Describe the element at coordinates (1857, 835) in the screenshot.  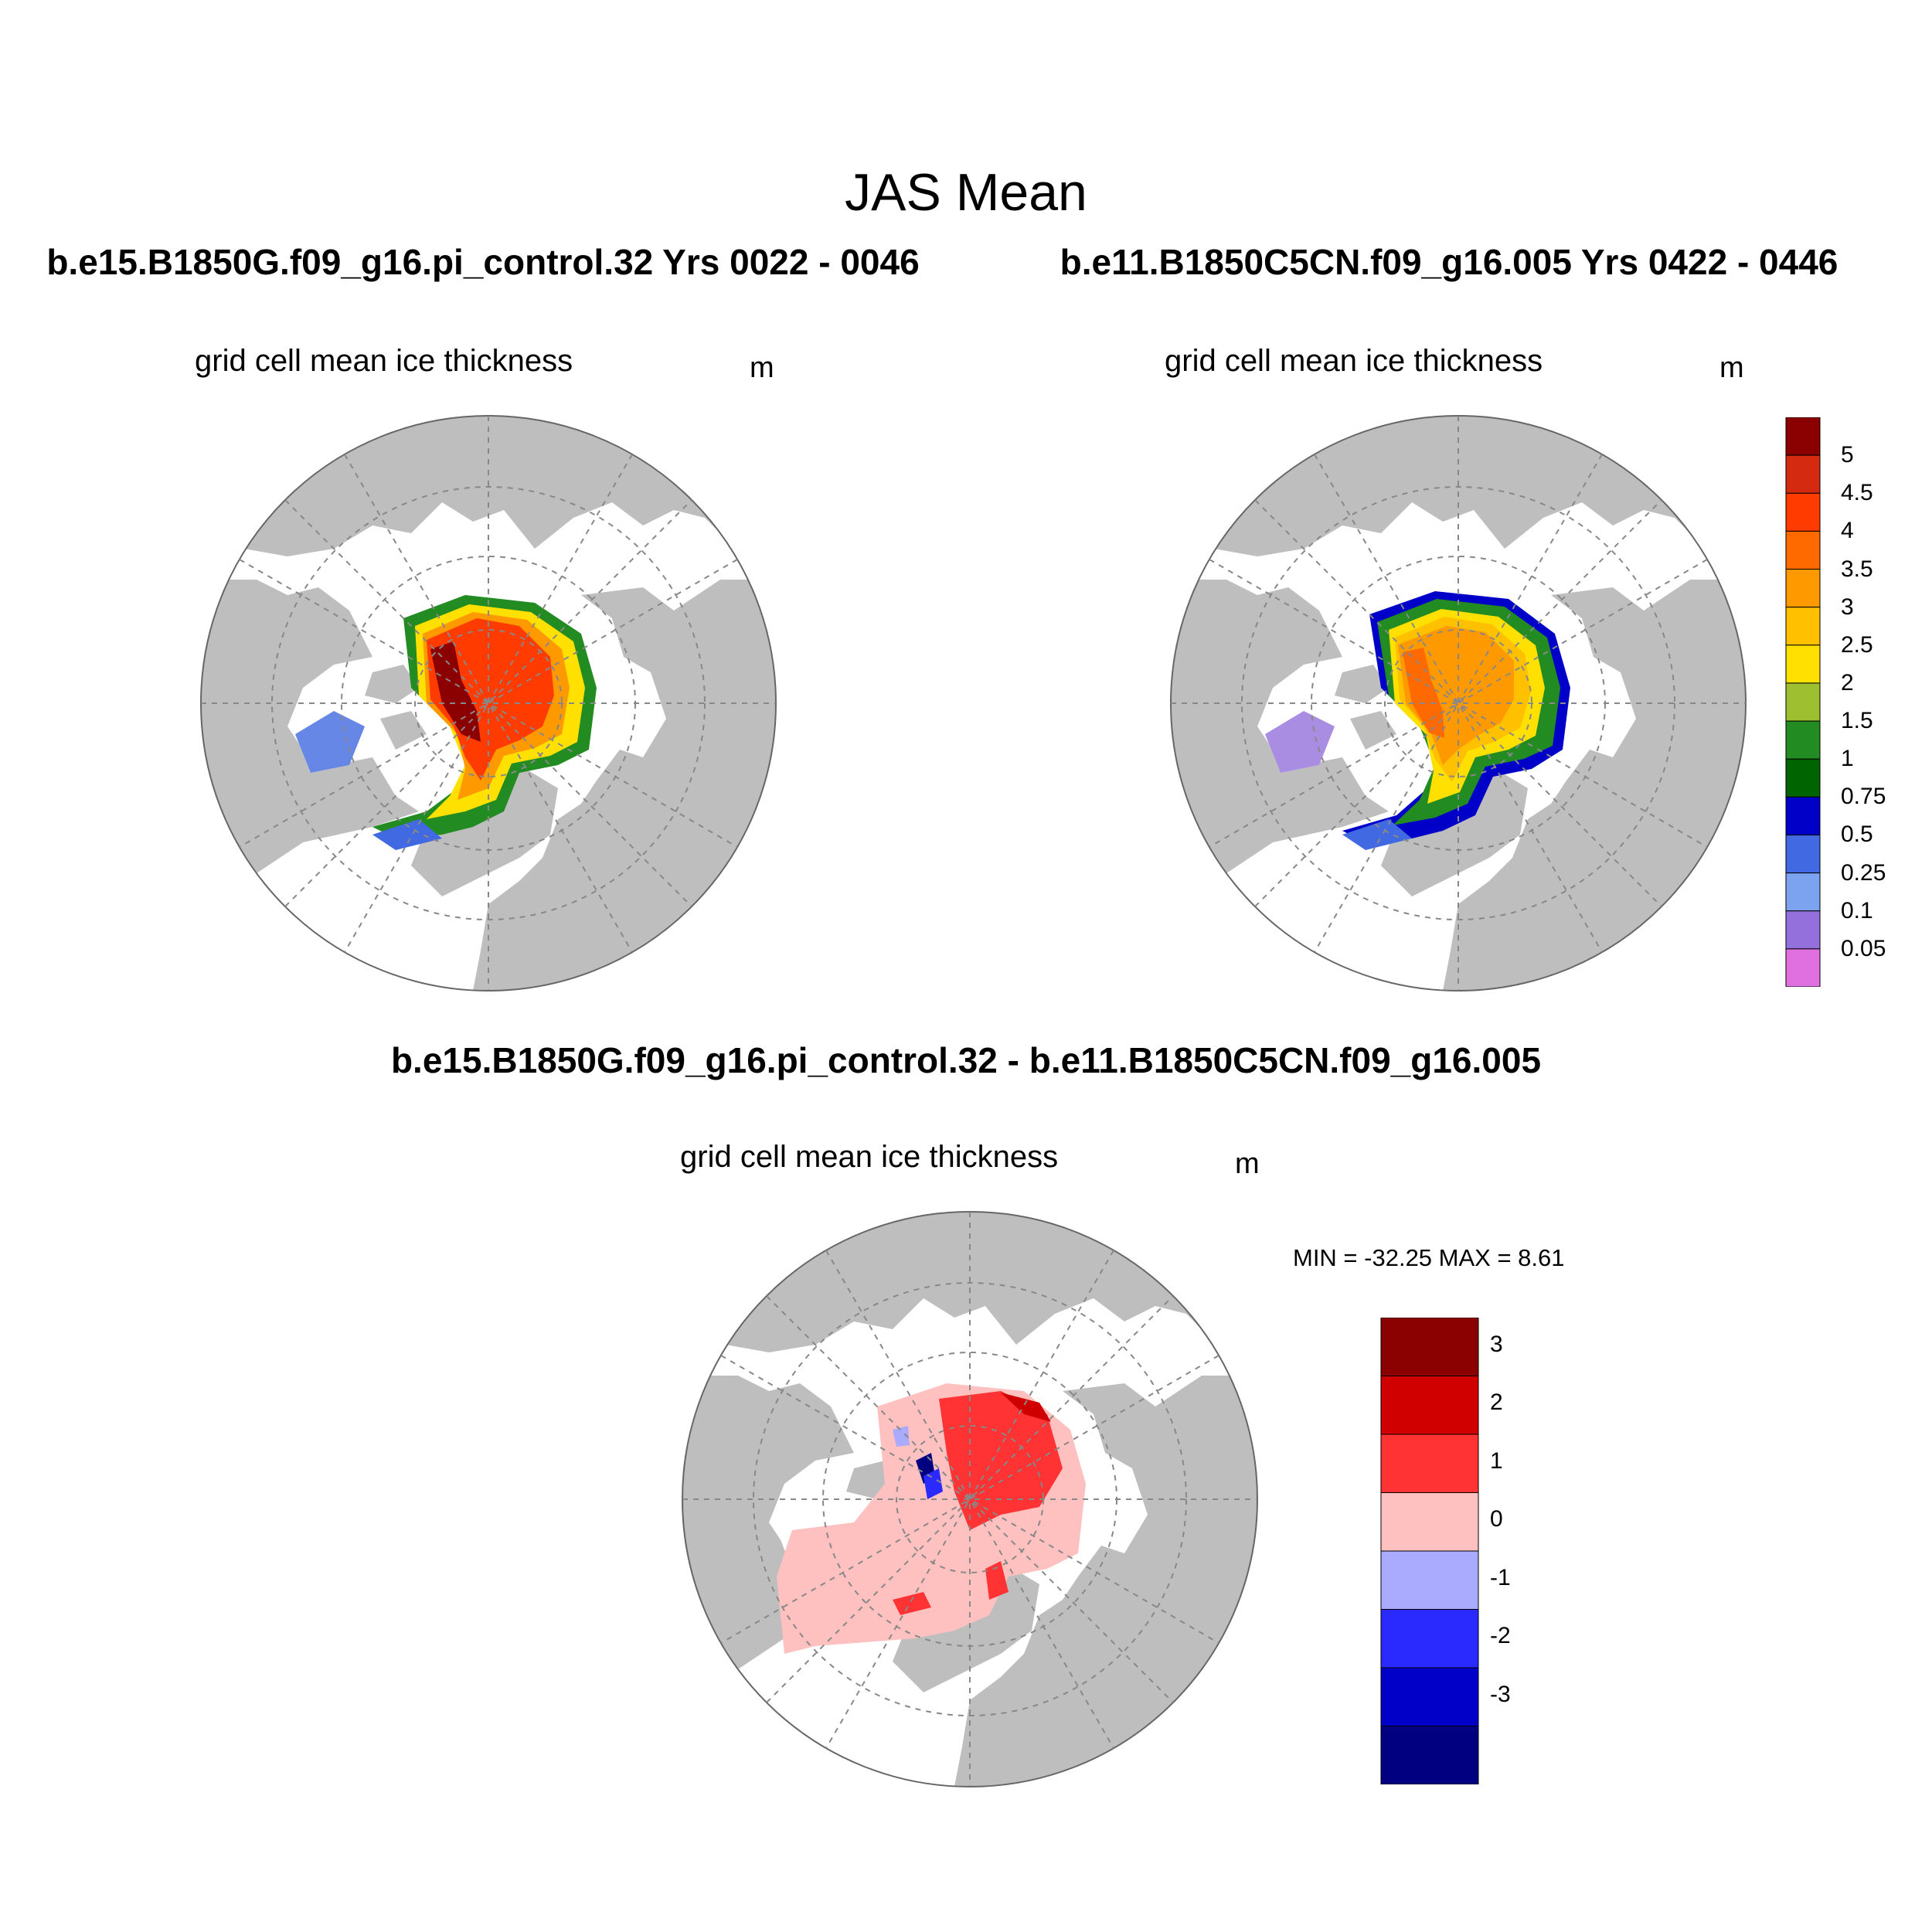
I see `colorbar-tick-label: 0.5` at that location.